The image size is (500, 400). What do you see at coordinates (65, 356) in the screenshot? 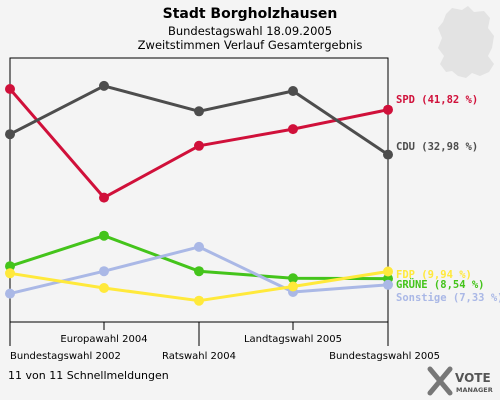
I see `x-tick-label: Bundestagswahl 2002` at bounding box center [65, 356].